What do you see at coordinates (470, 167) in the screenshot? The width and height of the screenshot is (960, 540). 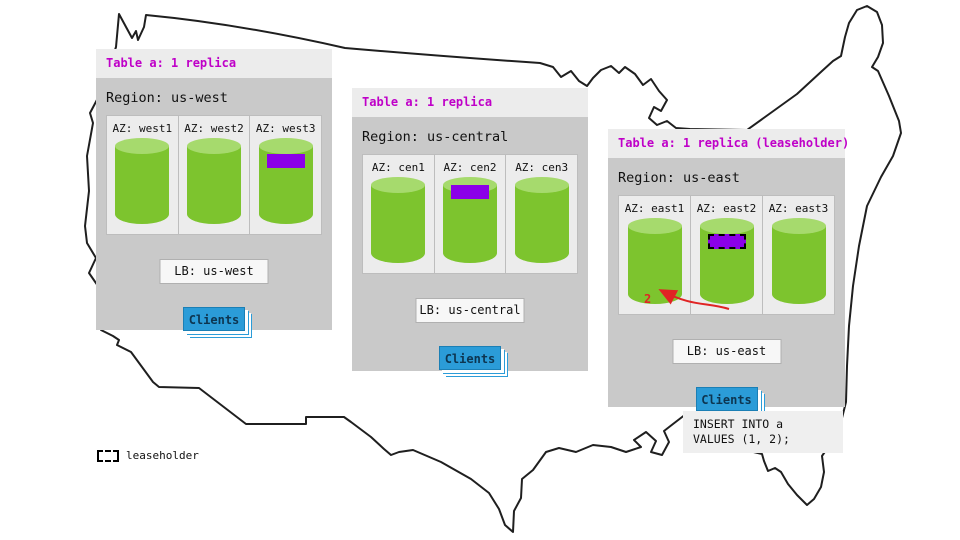 I see `az-label: AZ: cen2` at bounding box center [470, 167].